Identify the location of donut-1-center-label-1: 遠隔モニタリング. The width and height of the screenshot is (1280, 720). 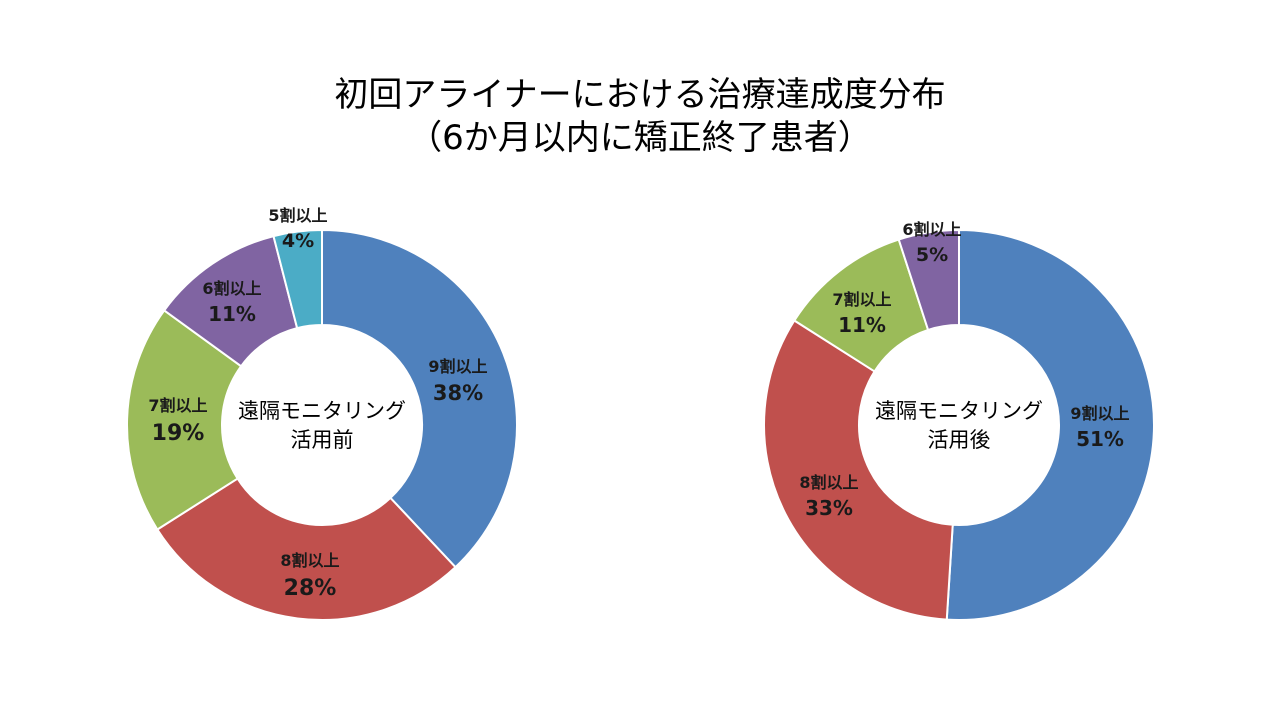
(322, 411).